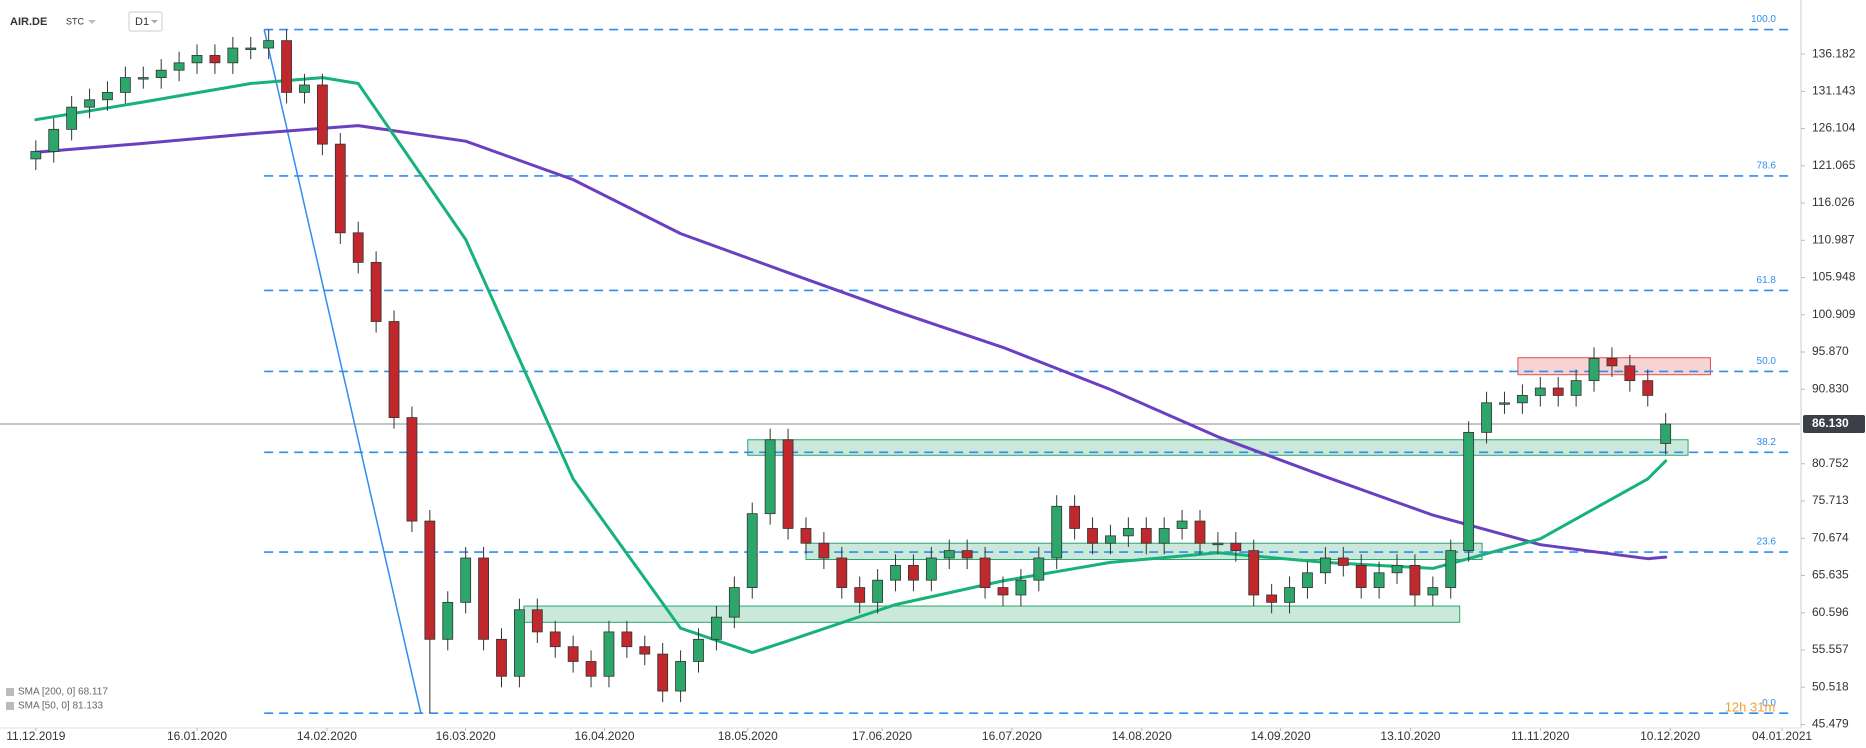  I want to click on y-tick-label: 45.479, so click(1830, 724).